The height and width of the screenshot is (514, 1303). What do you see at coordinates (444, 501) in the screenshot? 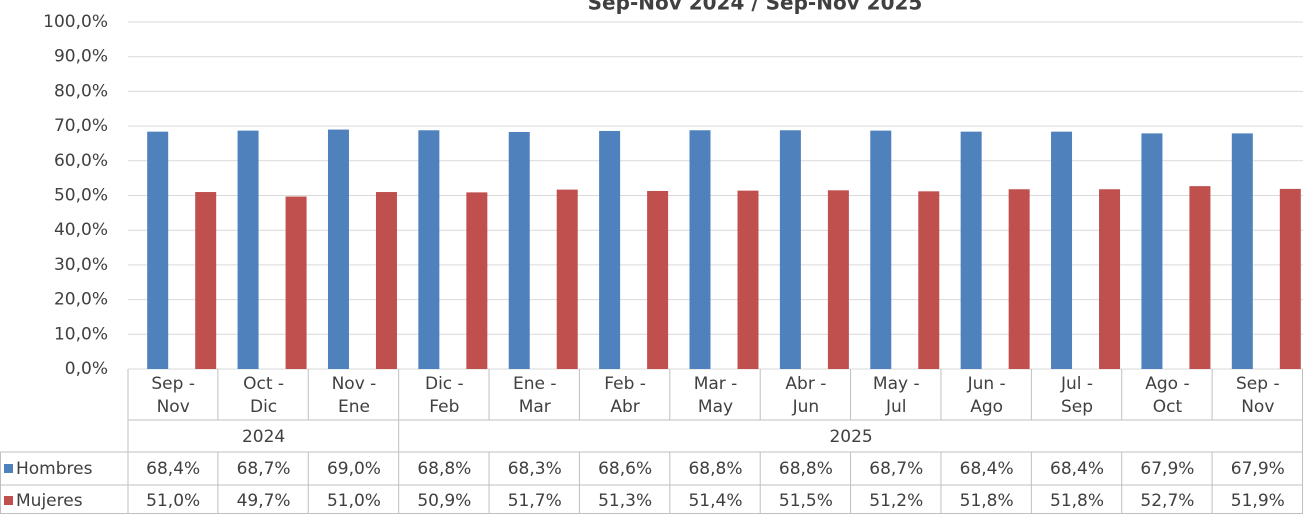
I see `table-value: 50,9%` at bounding box center [444, 501].